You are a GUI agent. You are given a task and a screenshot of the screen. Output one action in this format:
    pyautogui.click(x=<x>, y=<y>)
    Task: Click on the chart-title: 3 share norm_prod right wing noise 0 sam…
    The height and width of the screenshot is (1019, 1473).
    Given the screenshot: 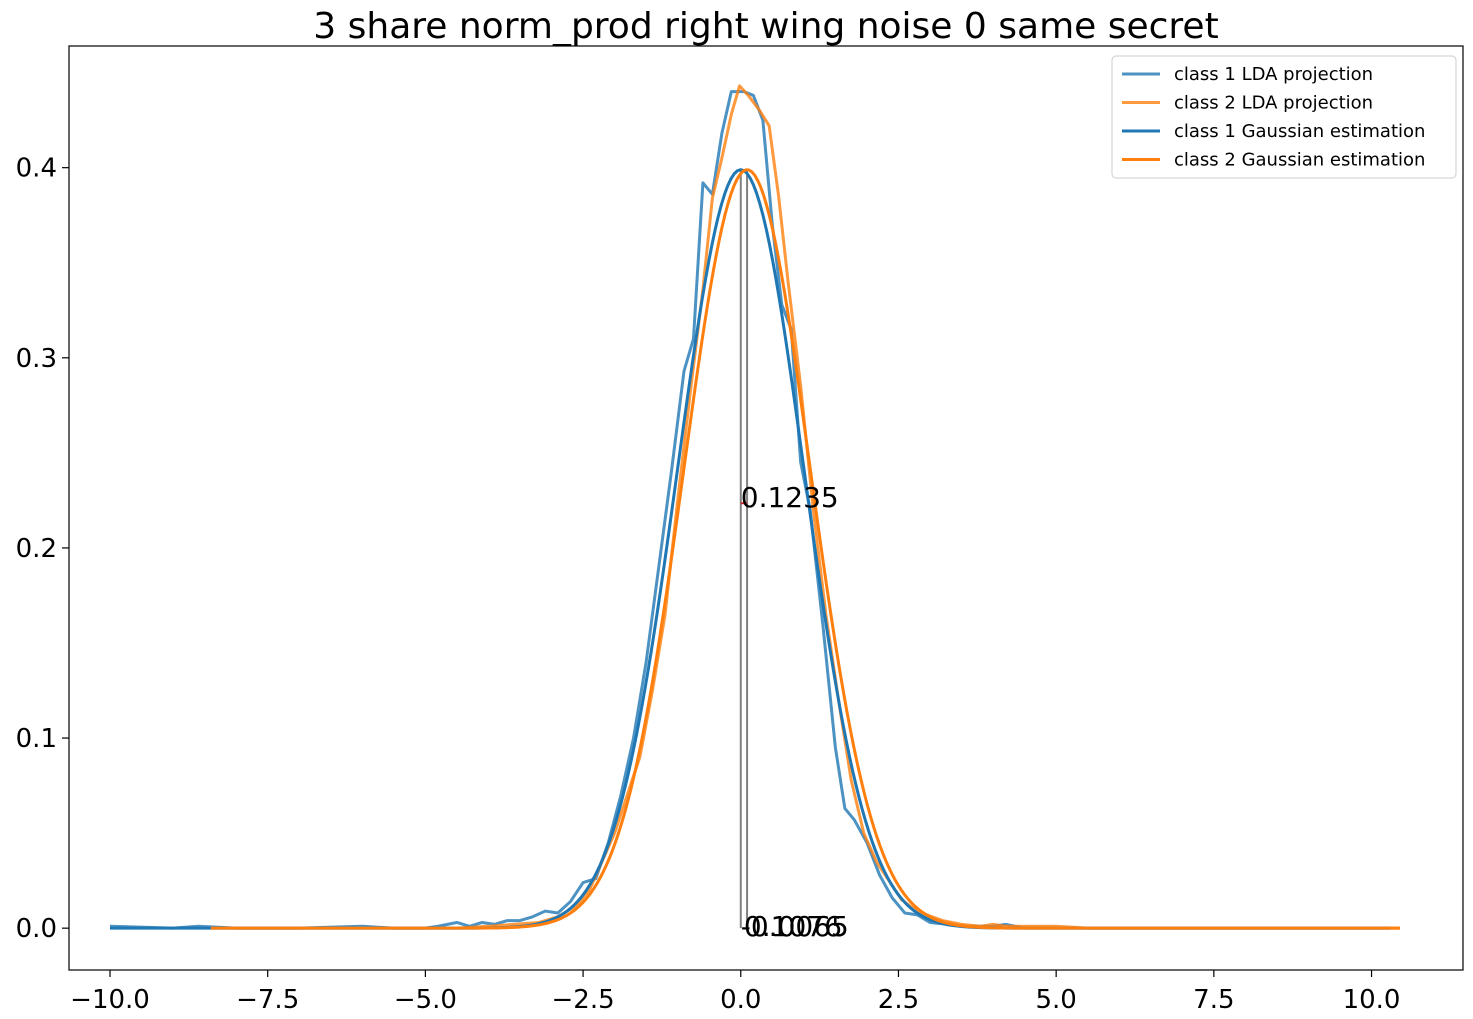 What is the action you would take?
    pyautogui.click(x=765, y=26)
    